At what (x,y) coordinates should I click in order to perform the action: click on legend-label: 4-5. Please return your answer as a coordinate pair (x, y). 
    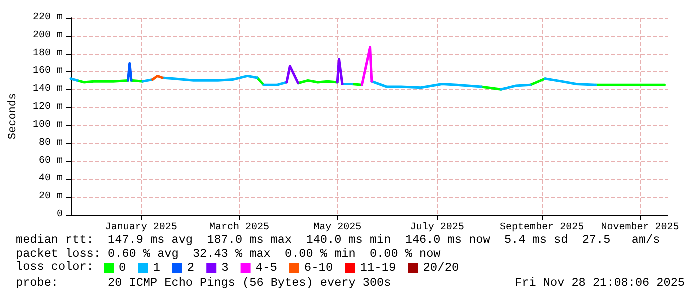
    Looking at the image, I should click on (267, 268).